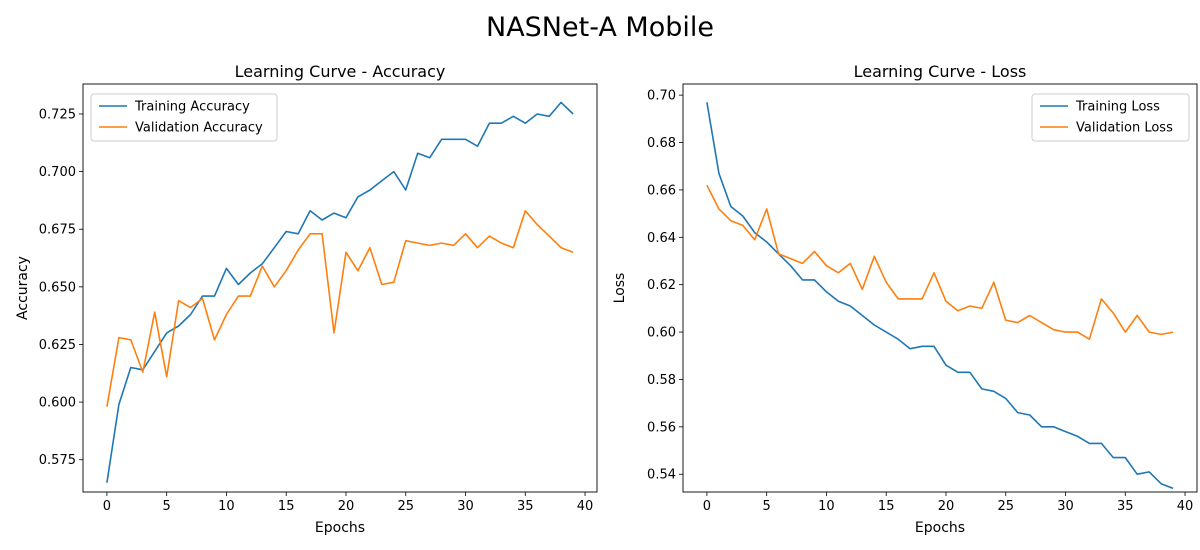 Image resolution: width=1200 pixels, height=550 pixels. Describe the element at coordinates (340, 71) in the screenshot. I see `plot-title: Learning Curve - Accuracy` at that location.